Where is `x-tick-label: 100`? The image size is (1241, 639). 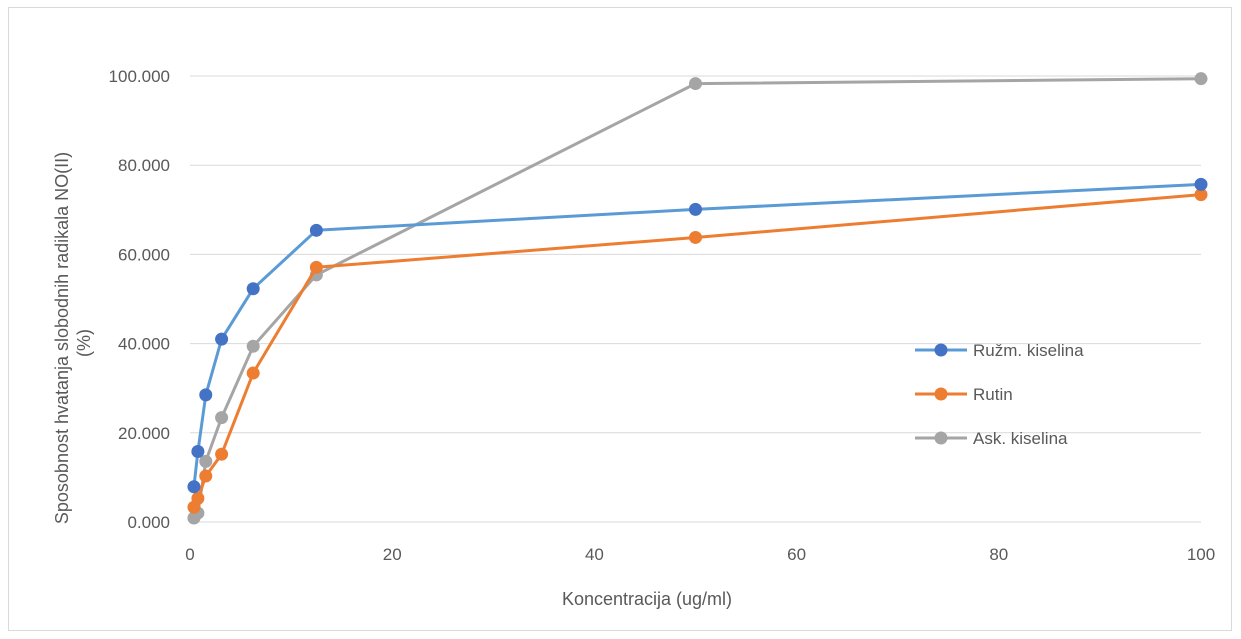
x-tick-label: 100 is located at coordinates (1201, 554).